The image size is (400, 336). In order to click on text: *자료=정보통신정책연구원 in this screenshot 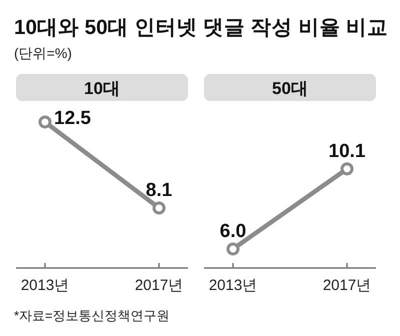, I will do `click(92, 315)`.